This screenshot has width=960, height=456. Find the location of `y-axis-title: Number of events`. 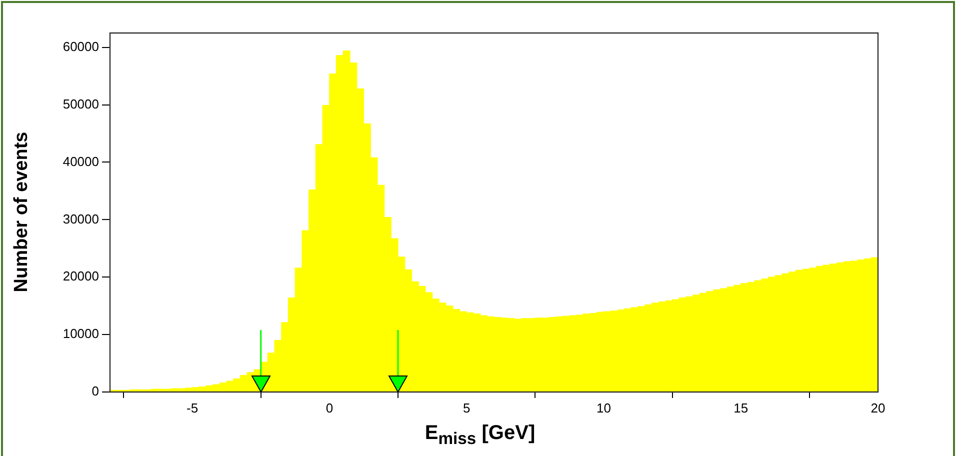

y-axis-title: Number of events is located at coordinates (22, 212).